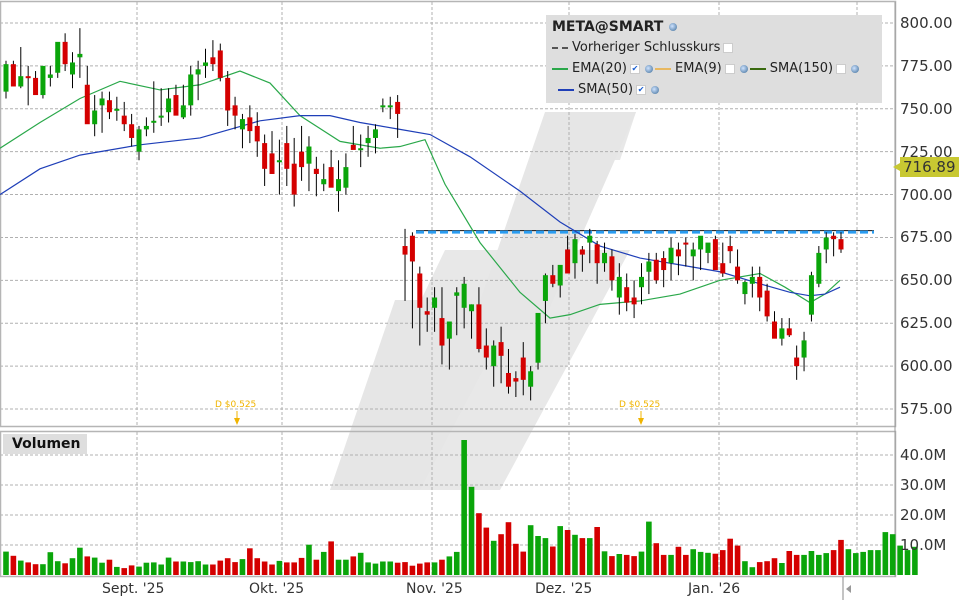  I want to click on time-tick-label: Okt. '25, so click(277, 589).